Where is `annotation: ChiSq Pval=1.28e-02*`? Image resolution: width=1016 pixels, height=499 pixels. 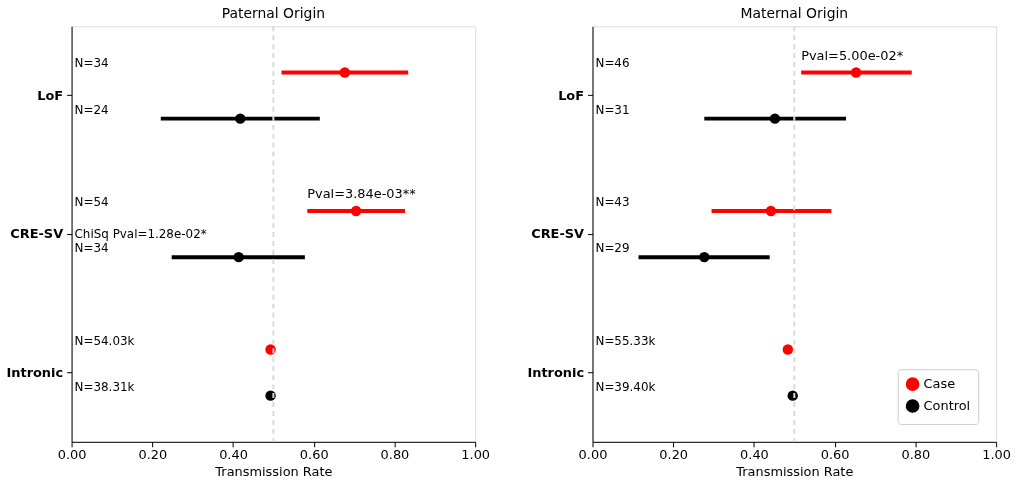 annotation: ChiSq Pval=1.28e-02* is located at coordinates (140, 234).